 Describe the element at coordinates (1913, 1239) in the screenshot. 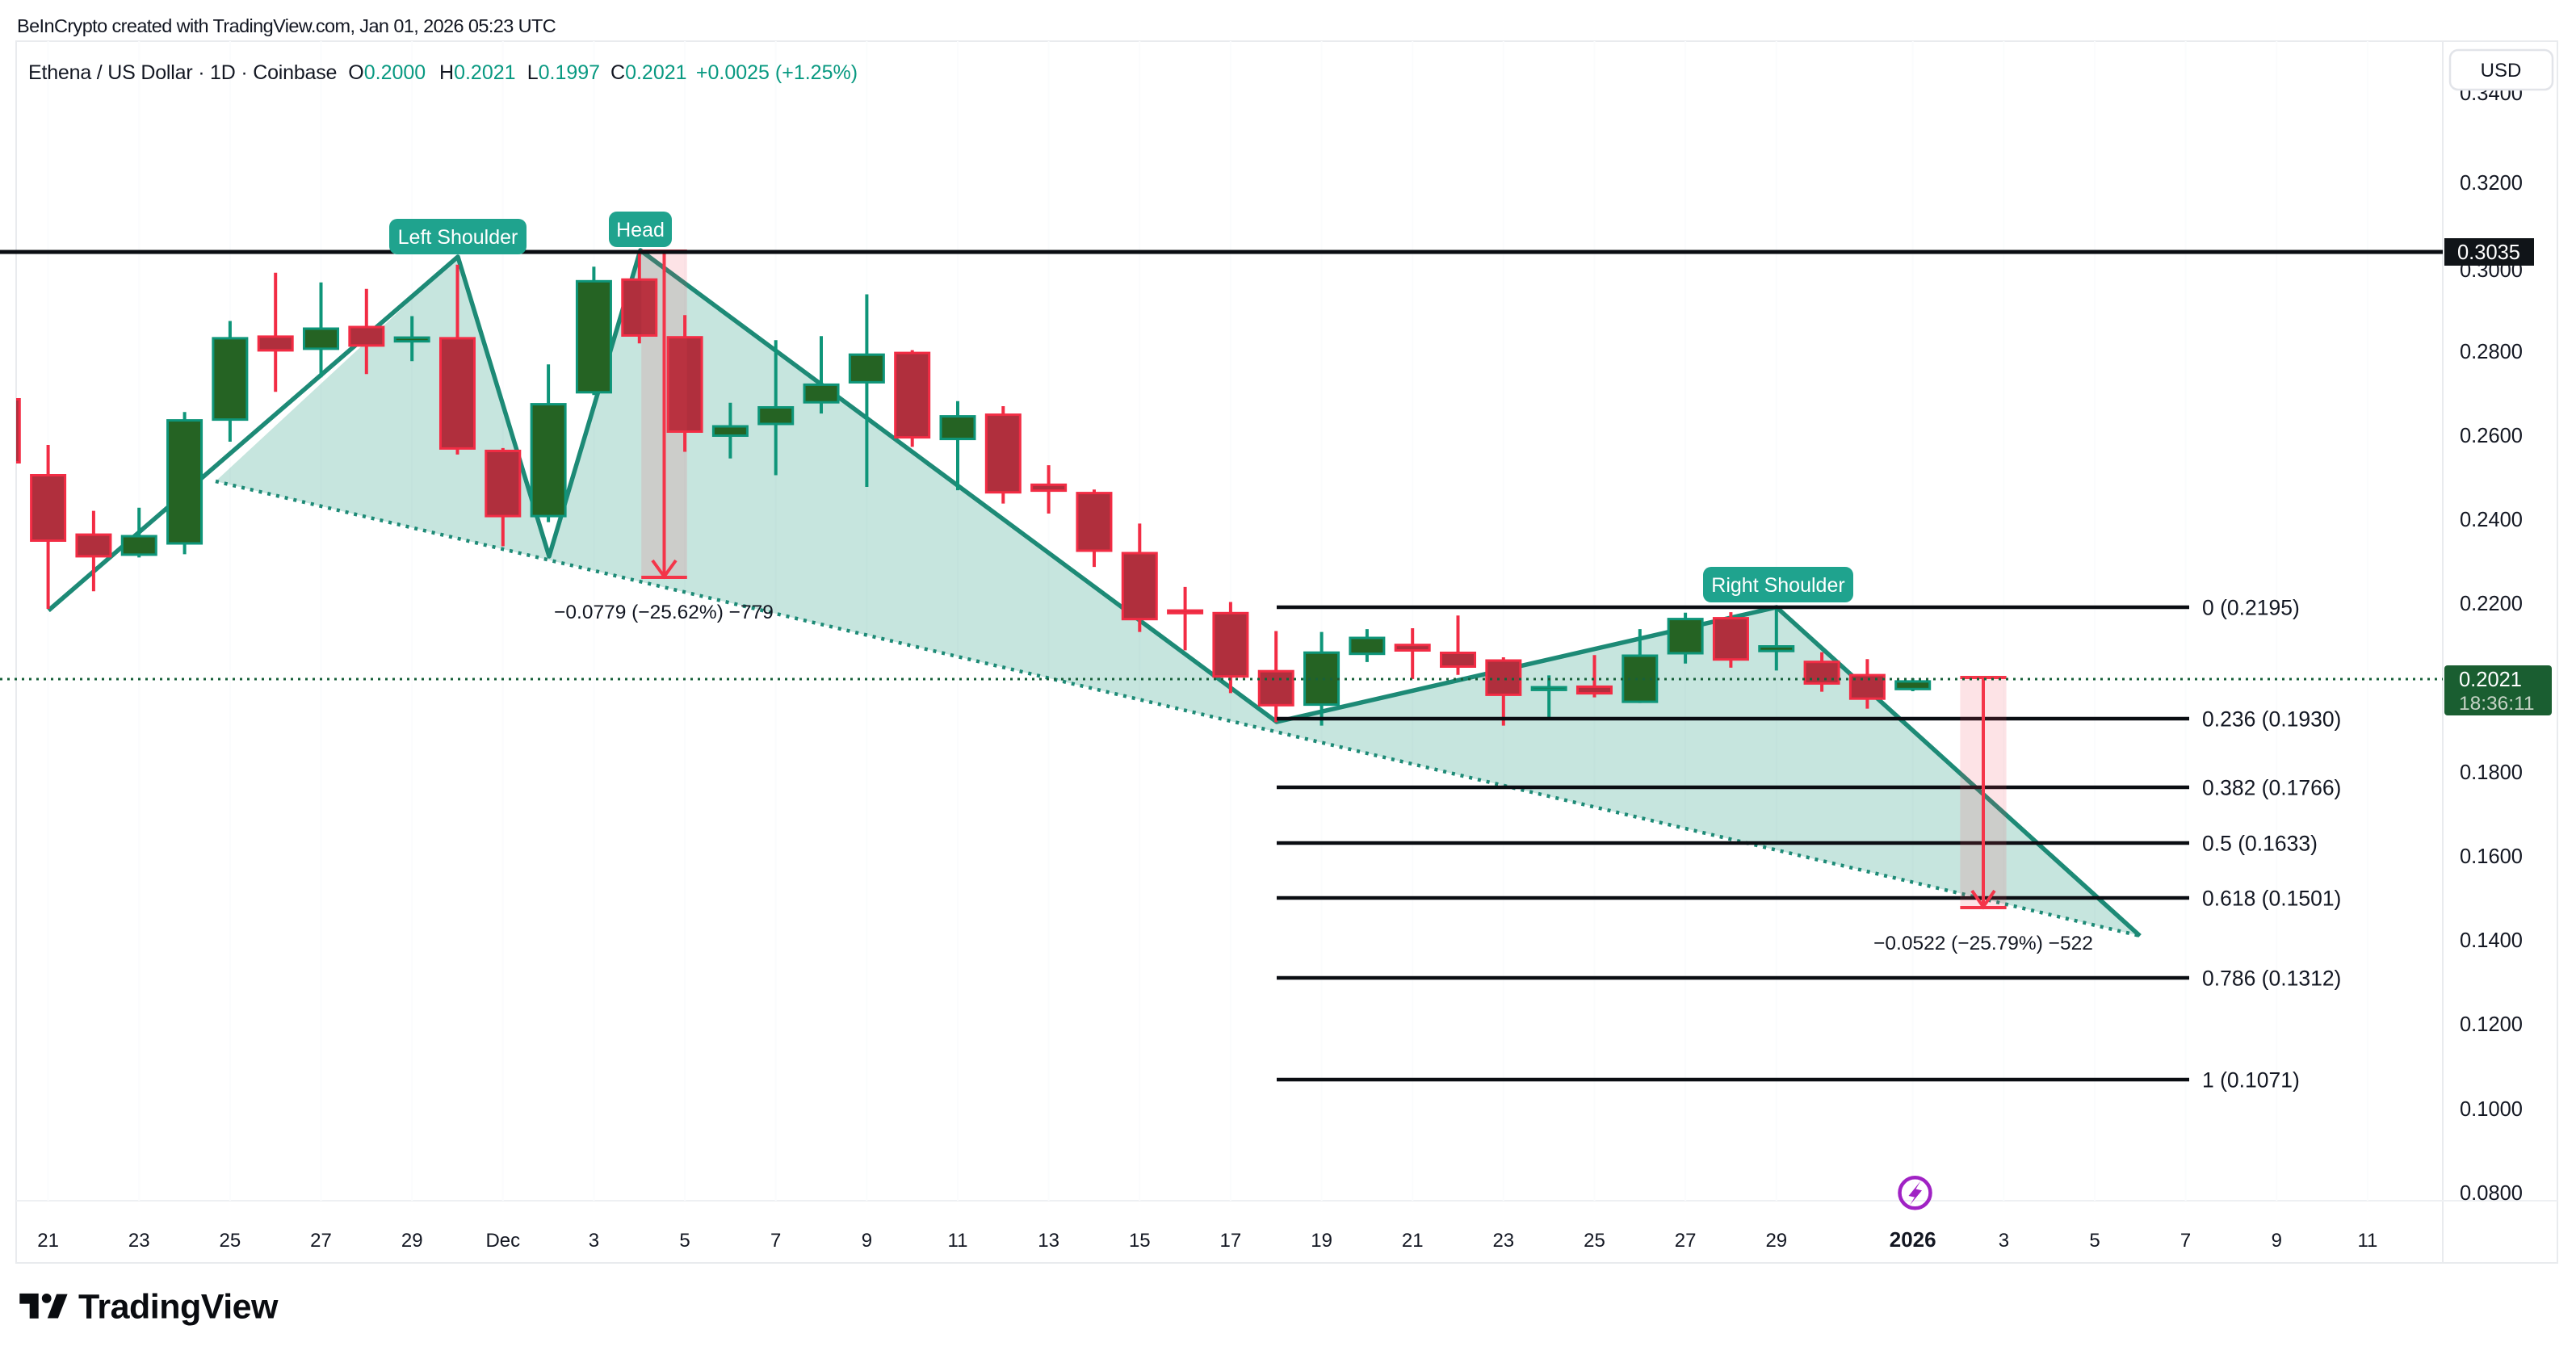

I see `svg-text: 2026` at that location.